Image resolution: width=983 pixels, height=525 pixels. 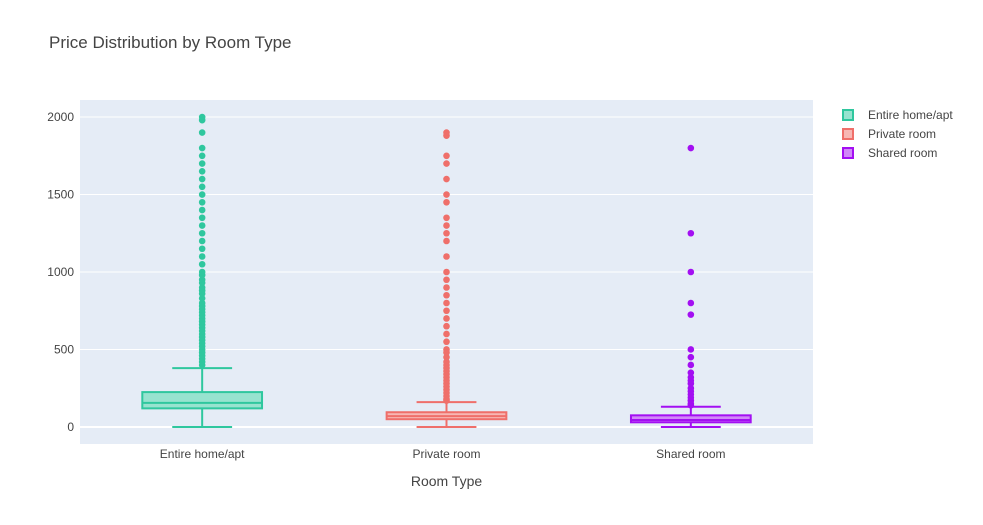 I want to click on legend-item-private-room: Private room, so click(x=896, y=133).